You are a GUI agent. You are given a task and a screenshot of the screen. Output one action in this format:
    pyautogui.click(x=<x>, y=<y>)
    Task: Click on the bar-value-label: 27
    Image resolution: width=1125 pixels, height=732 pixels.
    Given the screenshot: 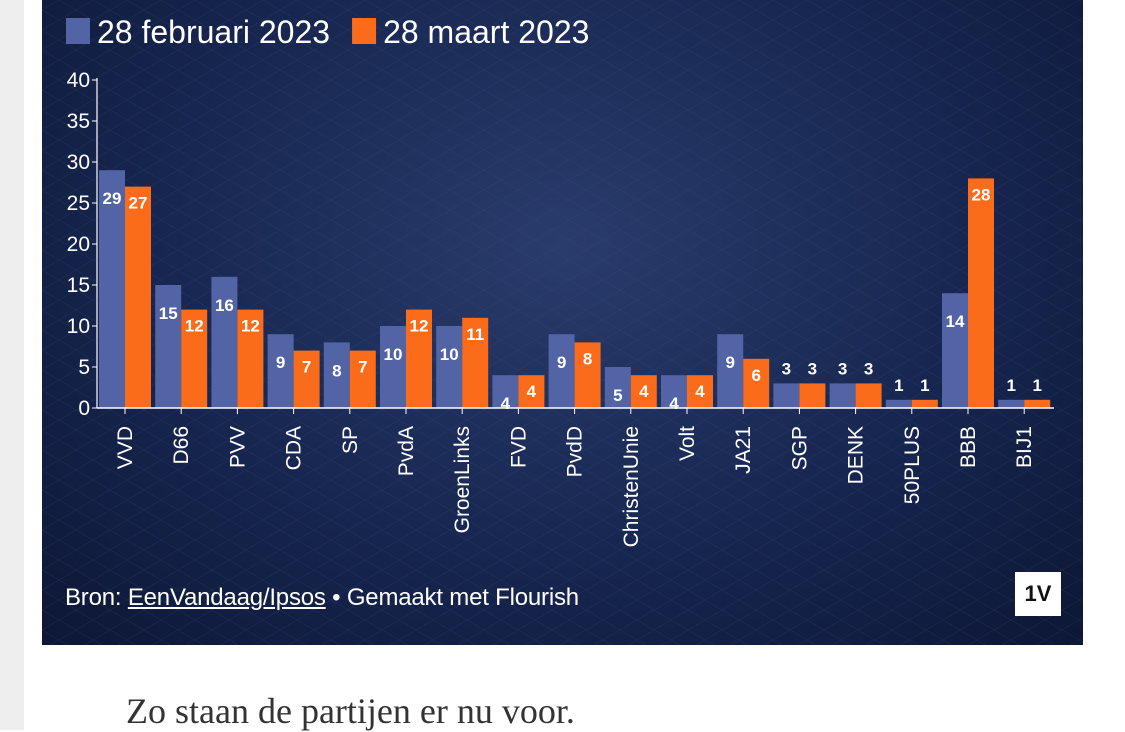 What is the action you would take?
    pyautogui.click(x=138, y=203)
    